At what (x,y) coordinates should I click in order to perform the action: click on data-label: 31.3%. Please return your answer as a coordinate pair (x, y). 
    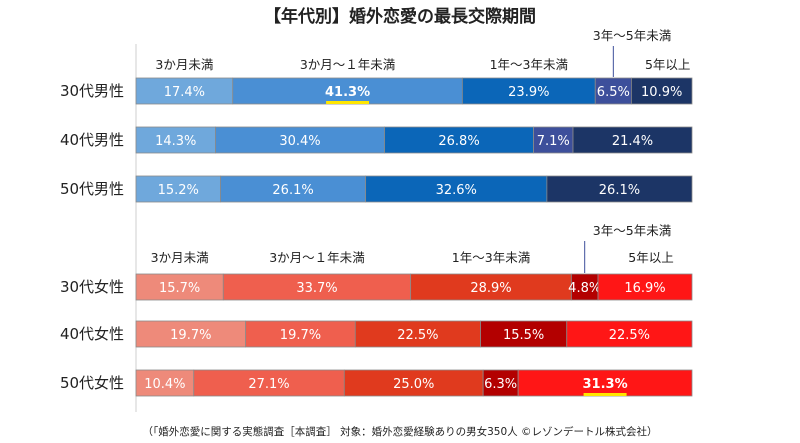
    Looking at the image, I should click on (605, 384).